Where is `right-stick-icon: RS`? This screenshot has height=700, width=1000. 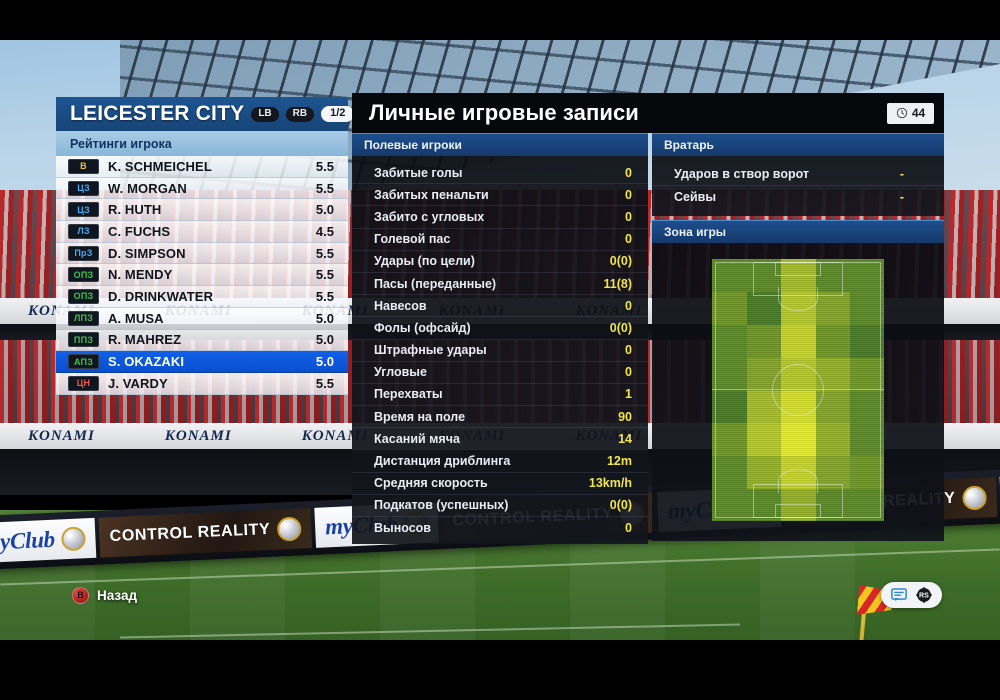
right-stick-icon: RS is located at coordinates (924, 595).